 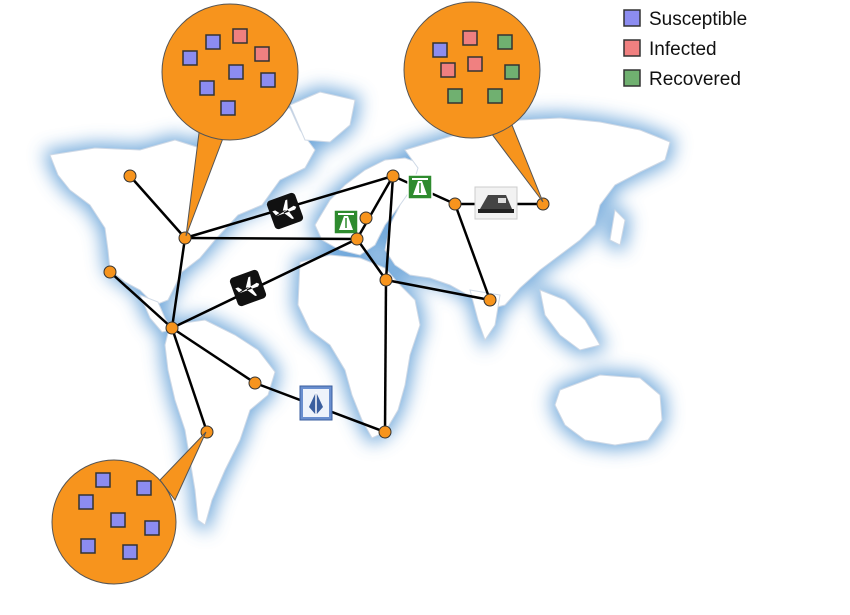 I want to click on africa-shape, so click(x=359, y=346).